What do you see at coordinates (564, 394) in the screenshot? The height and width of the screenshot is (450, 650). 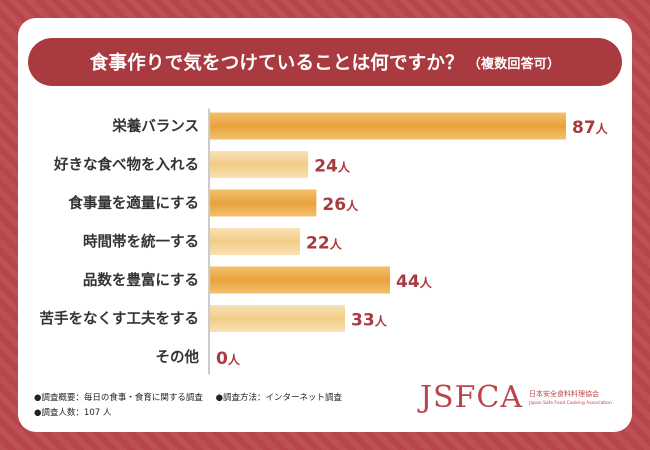 I see `logo-name-jp: 日本安全食料料理協会` at bounding box center [564, 394].